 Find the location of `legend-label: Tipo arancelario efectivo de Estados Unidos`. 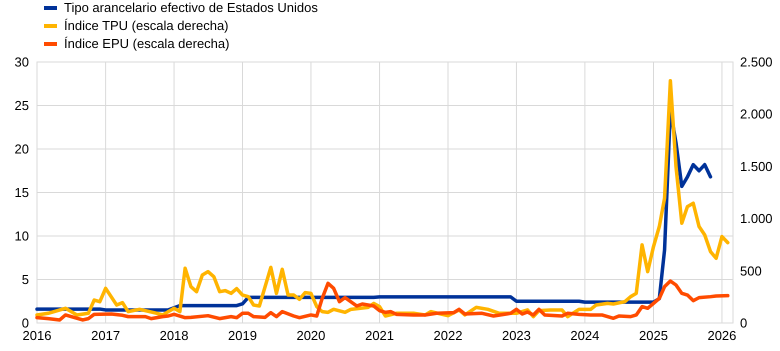

legend-label: Tipo arancelario efectivo de Estados Unidos is located at coordinates (191, 7).